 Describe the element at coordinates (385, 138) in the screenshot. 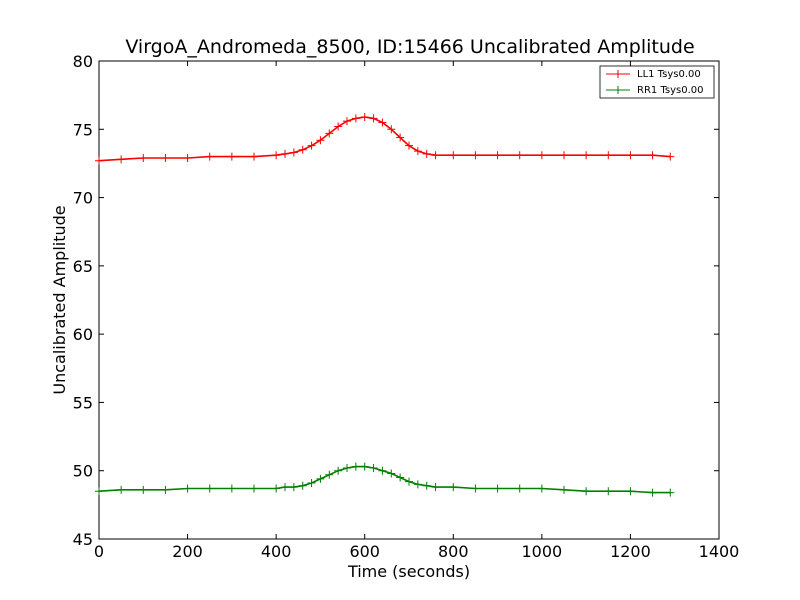

I see `series-ll1` at that location.